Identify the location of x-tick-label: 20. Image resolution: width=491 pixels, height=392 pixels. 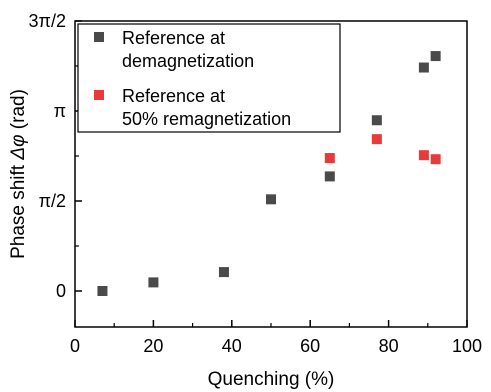
(153, 346).